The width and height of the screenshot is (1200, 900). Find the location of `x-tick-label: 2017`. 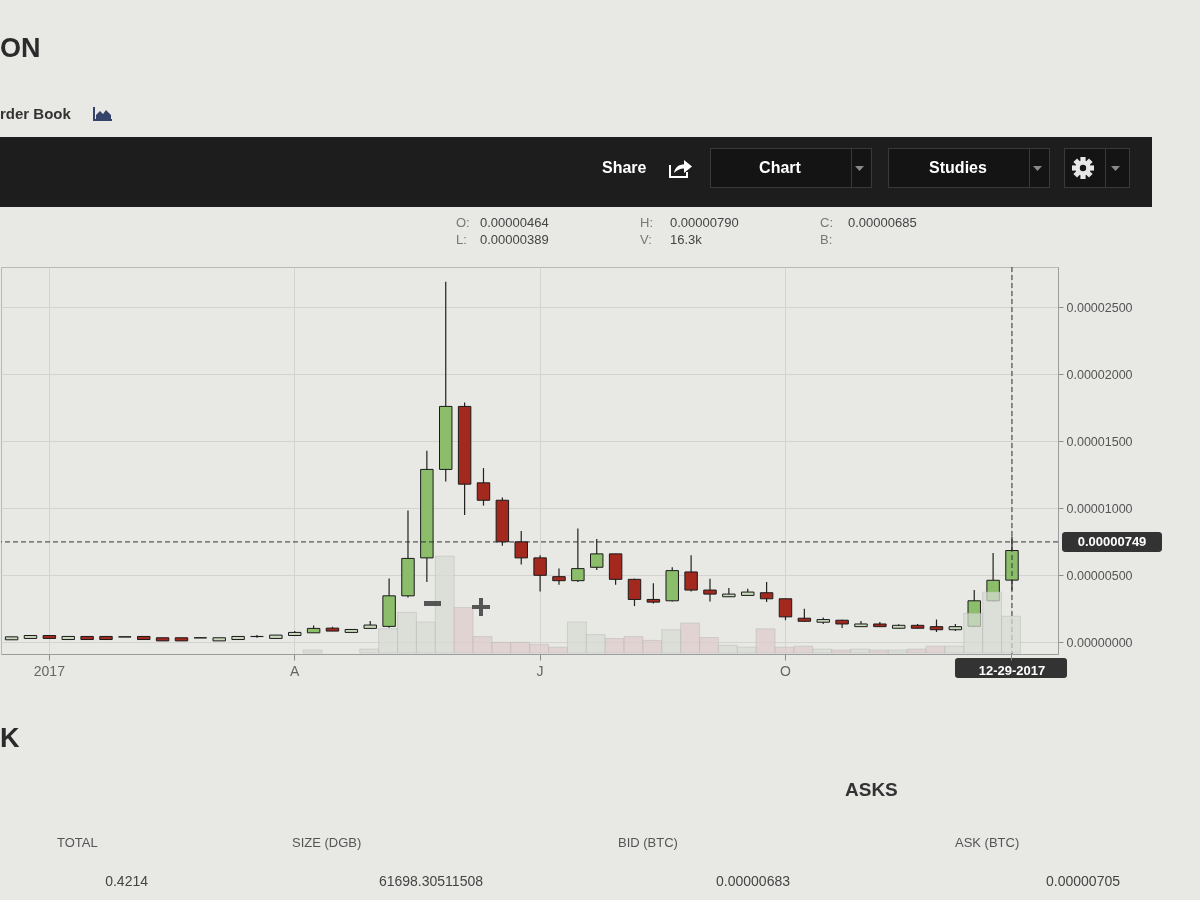

x-tick-label: 2017 is located at coordinates (49, 670).